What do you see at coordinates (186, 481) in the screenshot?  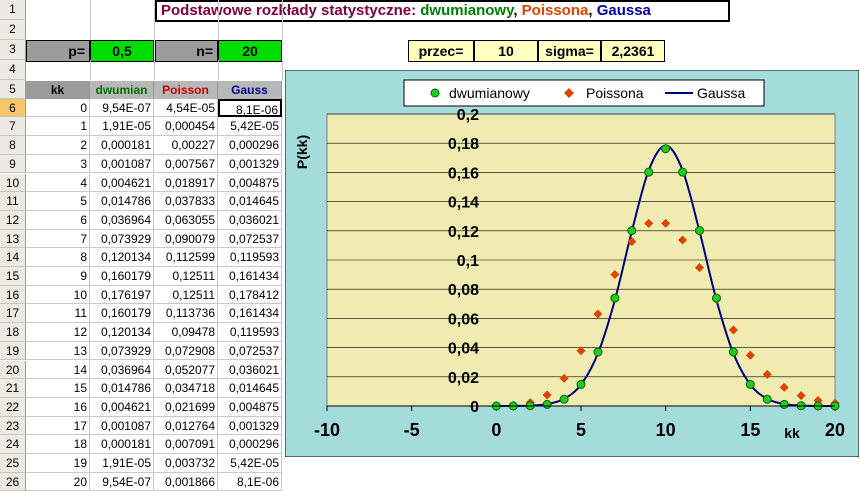 I see `poisson-cell: 0,001866` at bounding box center [186, 481].